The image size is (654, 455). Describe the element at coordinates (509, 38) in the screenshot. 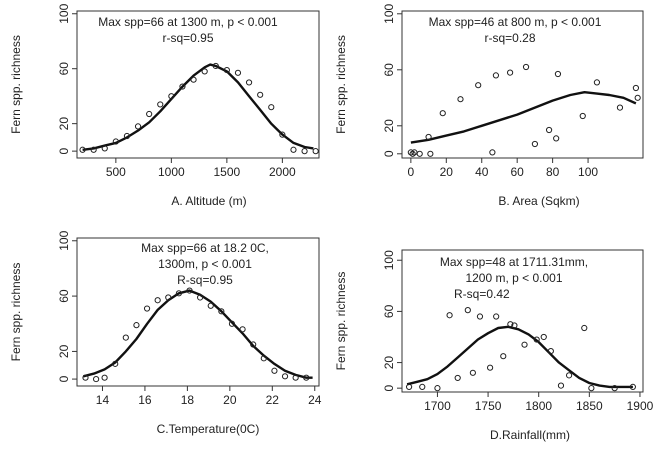

I see `stats-annotation: r-sq=0.28` at that location.